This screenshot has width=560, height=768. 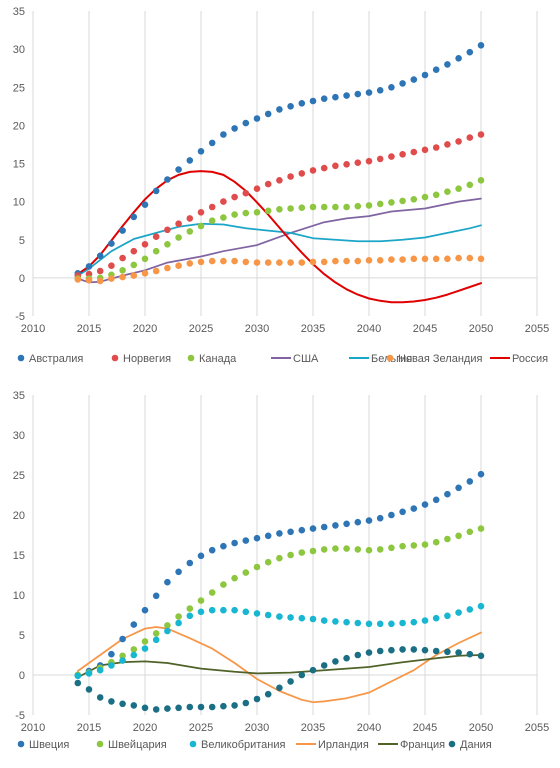 What do you see at coordinates (145, 329) in the screenshot?
I see `x-tick-label: 2020` at bounding box center [145, 329].